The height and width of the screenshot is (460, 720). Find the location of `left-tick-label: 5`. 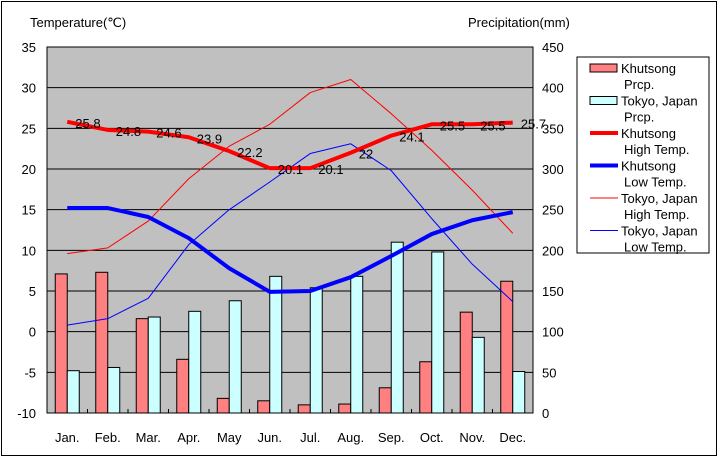

left-tick-label: 5 is located at coordinates (32, 291).